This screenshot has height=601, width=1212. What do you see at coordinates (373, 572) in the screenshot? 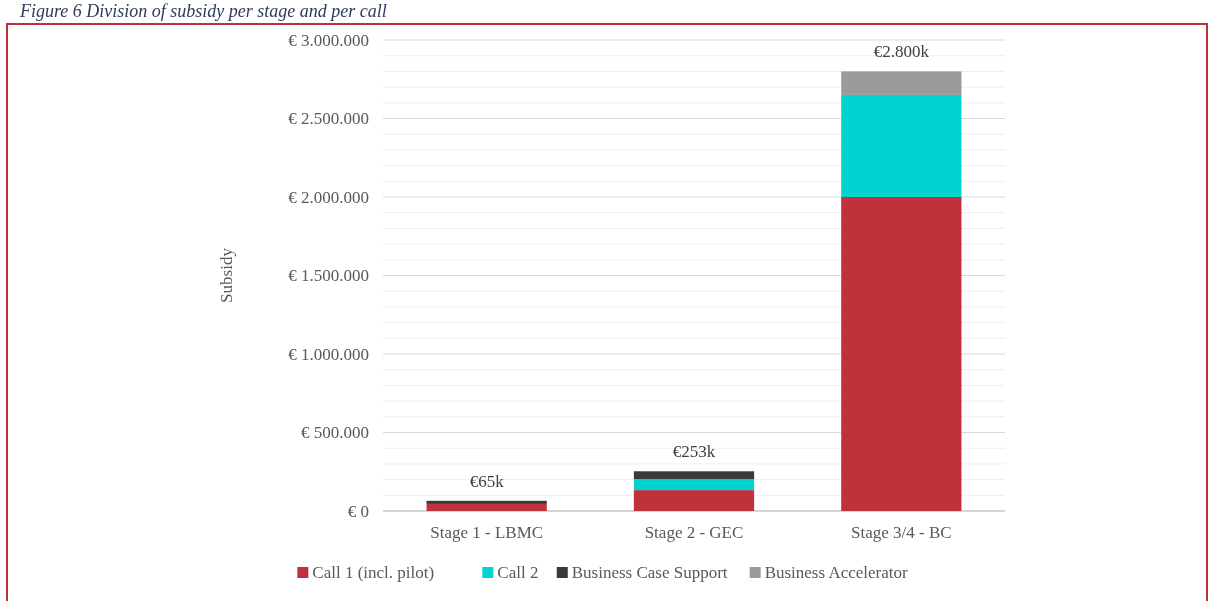
I see `legend-label: Call 1 (incl. pilot)` at bounding box center [373, 572].